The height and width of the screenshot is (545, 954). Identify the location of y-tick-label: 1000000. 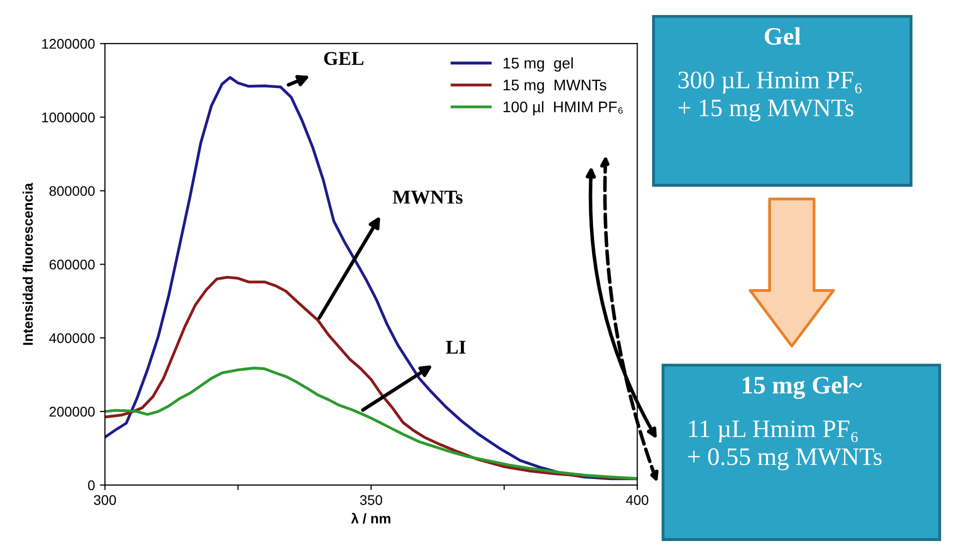
(68, 117).